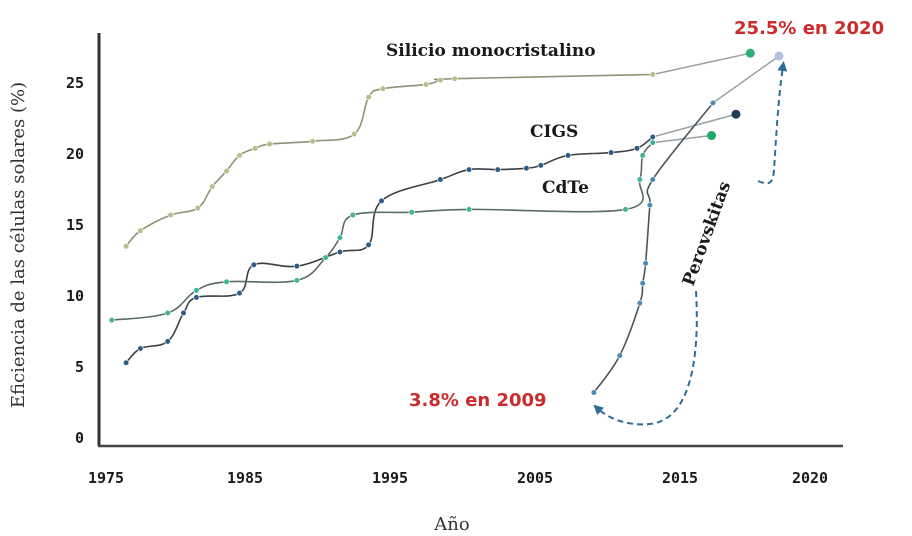 This screenshot has height=536, width=912. Describe the element at coordinates (75, 83) in the screenshot. I see `y-tick-label: 25` at that location.